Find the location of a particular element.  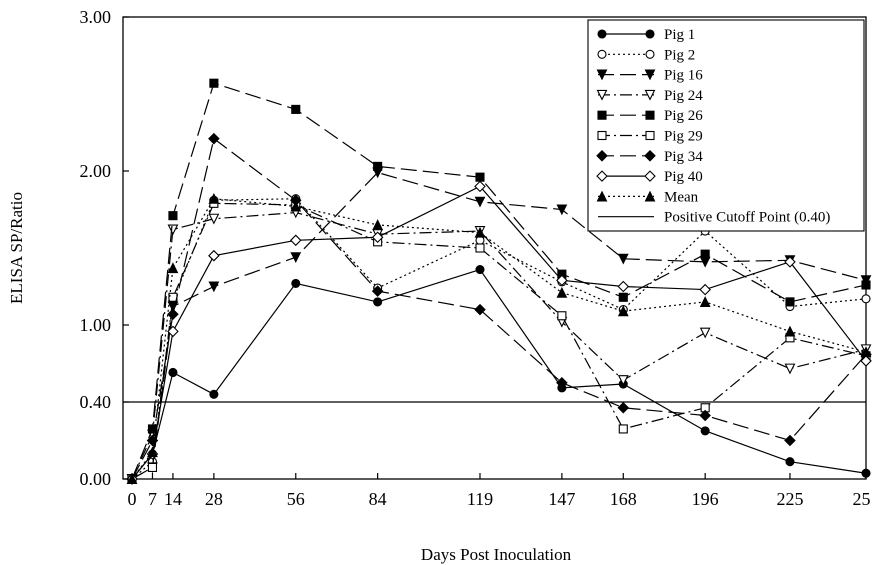

y-axis-title: ELISA SP/Ratio is located at coordinates (16, 248).